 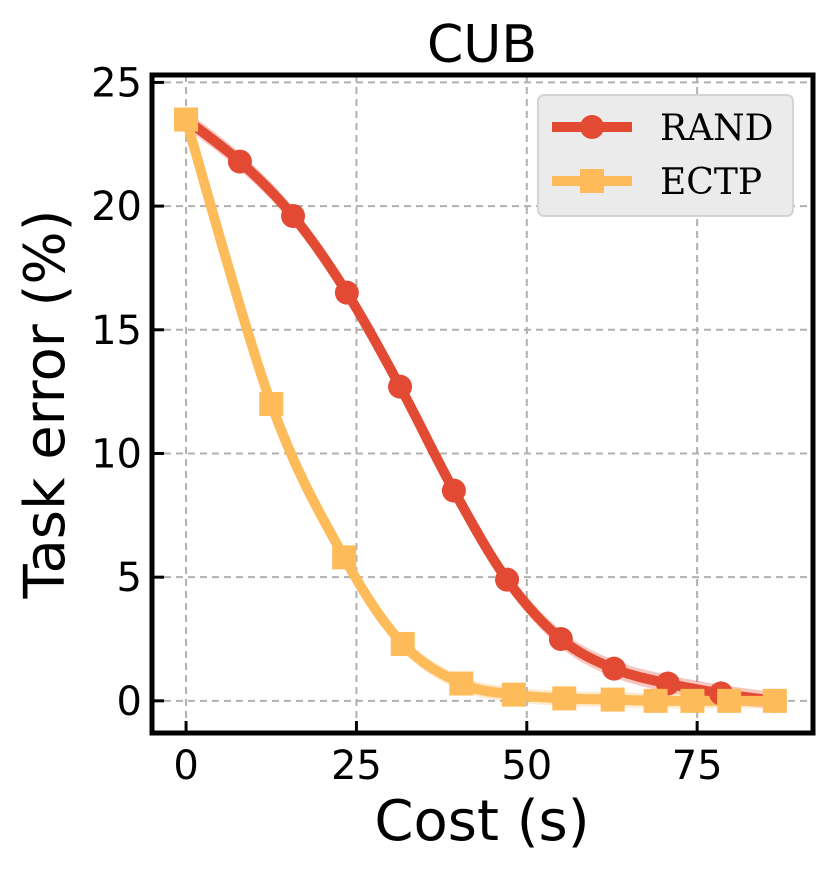 What do you see at coordinates (185, 766) in the screenshot?
I see `x-tick-label: 0` at bounding box center [185, 766].